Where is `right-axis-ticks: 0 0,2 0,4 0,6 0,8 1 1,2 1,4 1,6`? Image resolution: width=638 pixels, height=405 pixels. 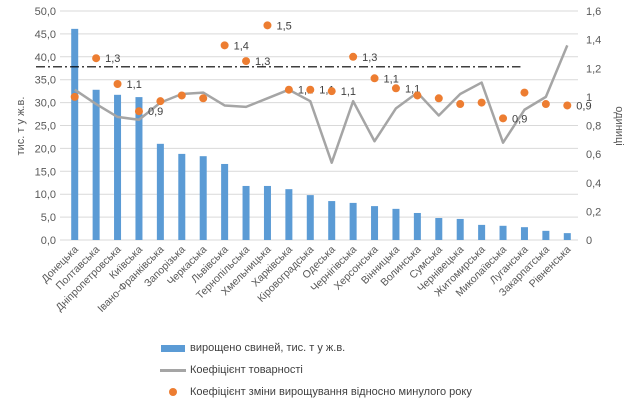 right-axis-ticks: 0 0,2 0,4 0,6 0,8 1 1,2 1,4 1,6 is located at coordinates (593, 126).